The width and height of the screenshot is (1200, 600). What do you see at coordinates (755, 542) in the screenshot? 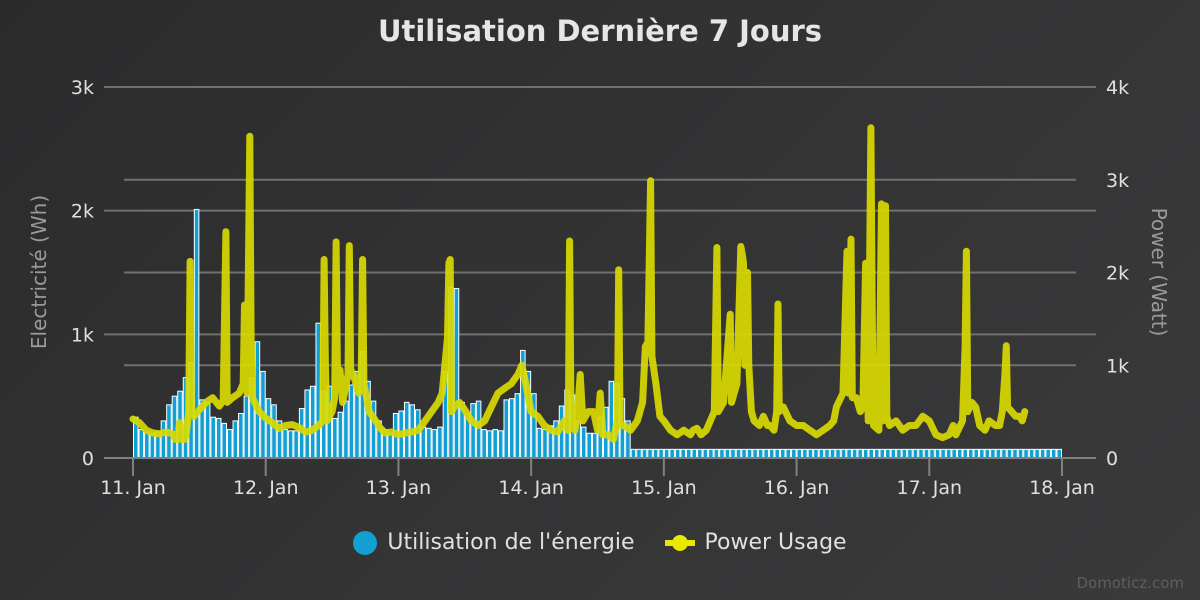
I see `legend-item-power: Power Usage` at bounding box center [755, 542].